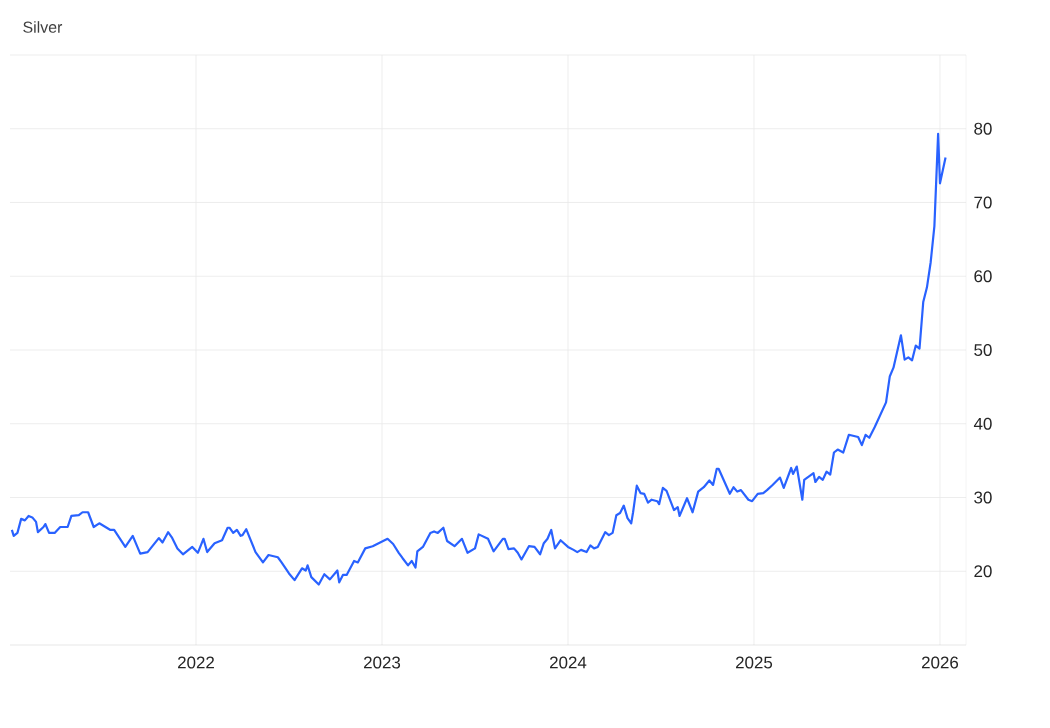 The width and height of the screenshot is (1050, 728). I want to click on y-tick-label: 70, so click(983, 202).